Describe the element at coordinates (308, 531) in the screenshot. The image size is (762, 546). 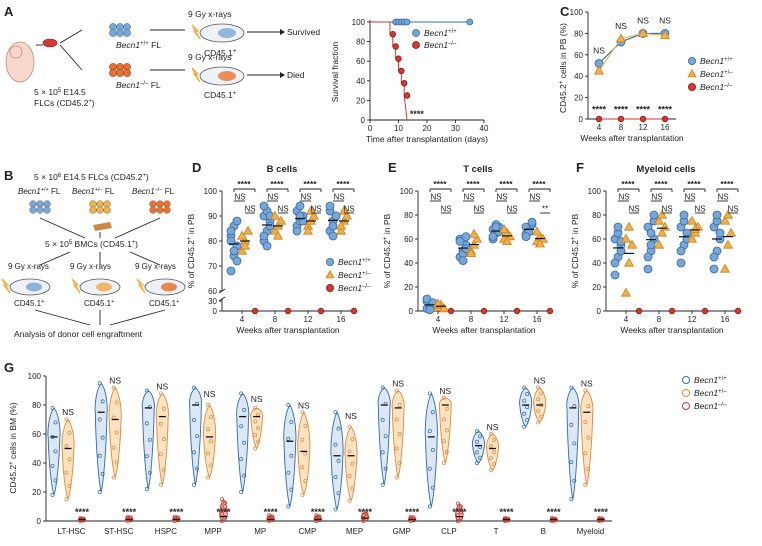
I see `g-x-tick: CMP` at that location.